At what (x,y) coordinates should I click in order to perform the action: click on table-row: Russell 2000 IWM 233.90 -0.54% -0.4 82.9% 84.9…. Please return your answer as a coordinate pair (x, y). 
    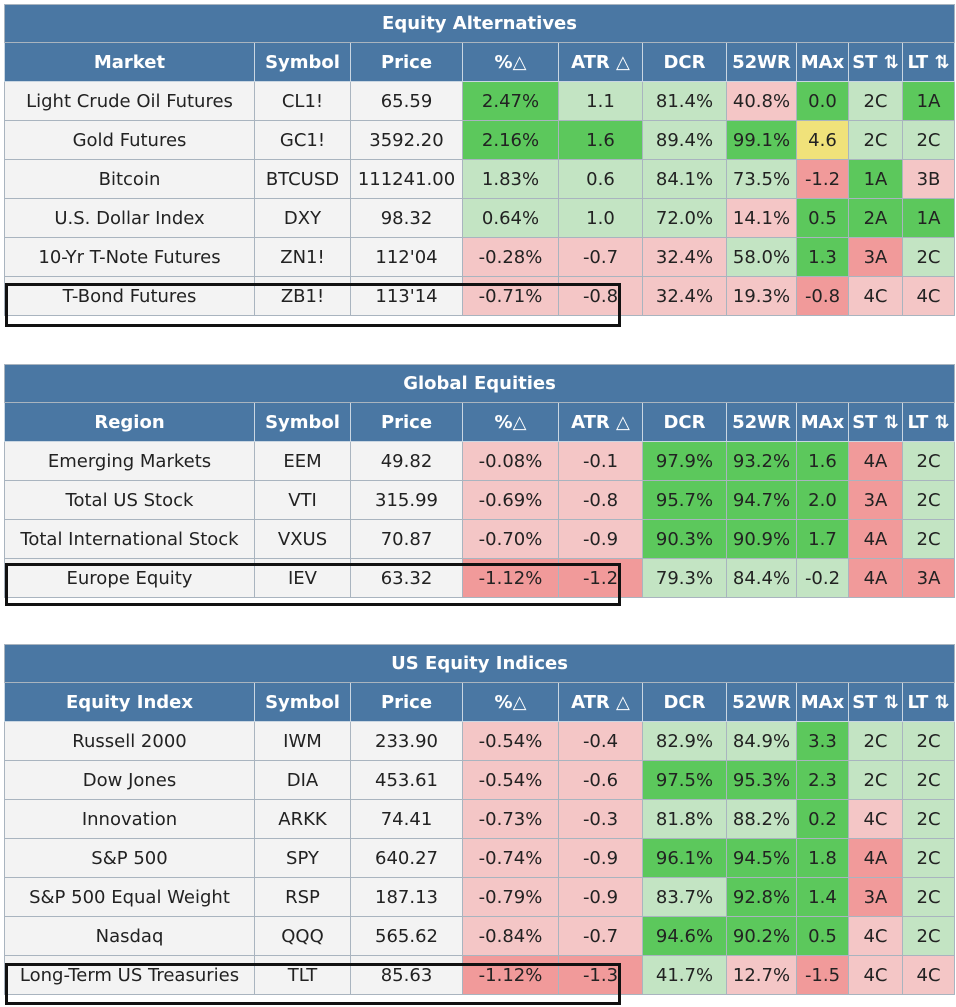
    Looking at the image, I should click on (480, 741).